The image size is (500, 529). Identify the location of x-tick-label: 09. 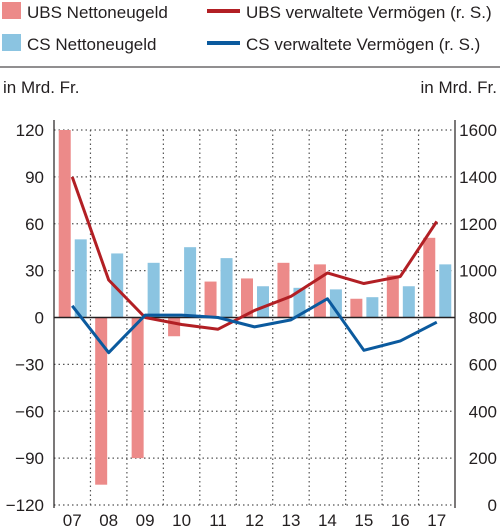
(145, 520).